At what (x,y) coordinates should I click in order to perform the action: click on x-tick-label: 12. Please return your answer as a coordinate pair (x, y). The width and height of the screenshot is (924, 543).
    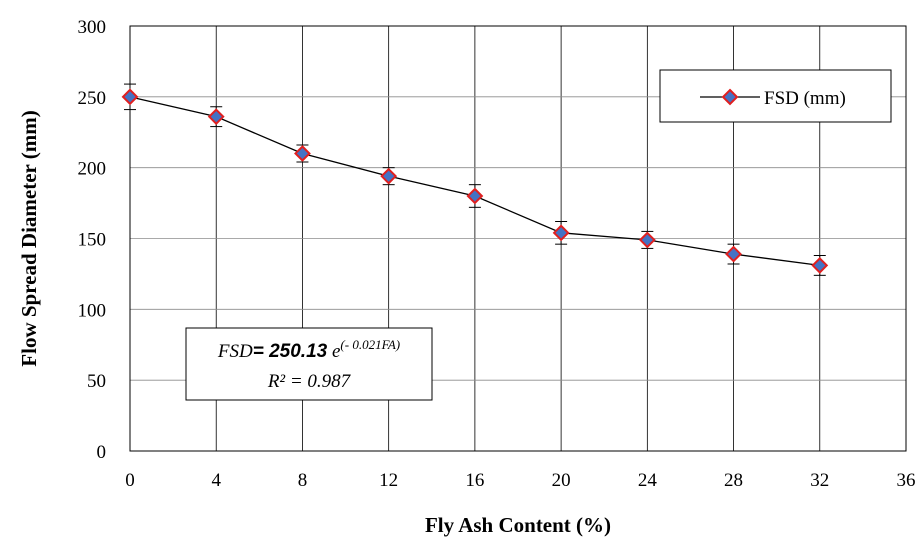
    Looking at the image, I should click on (388, 480).